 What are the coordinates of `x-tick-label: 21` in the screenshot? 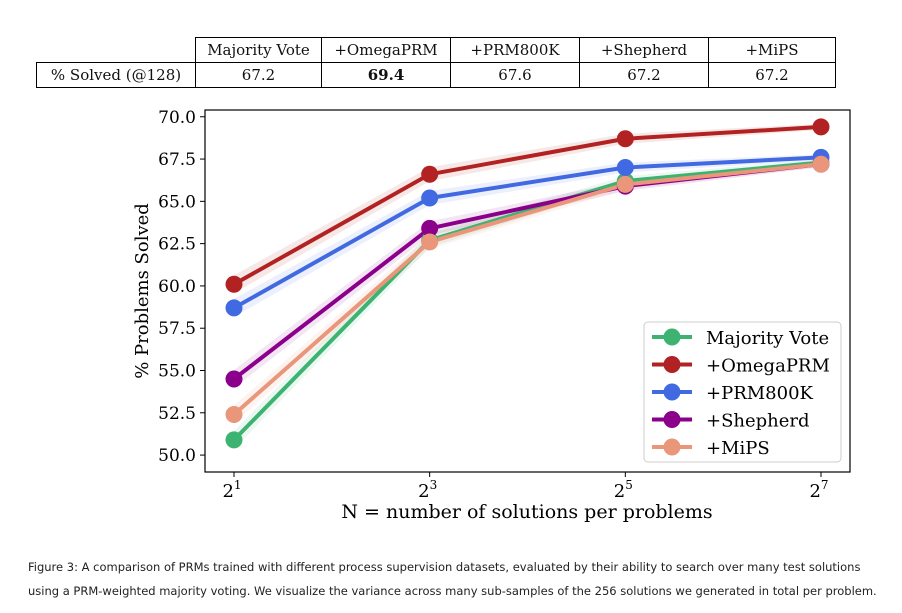 It's located at (231, 490).